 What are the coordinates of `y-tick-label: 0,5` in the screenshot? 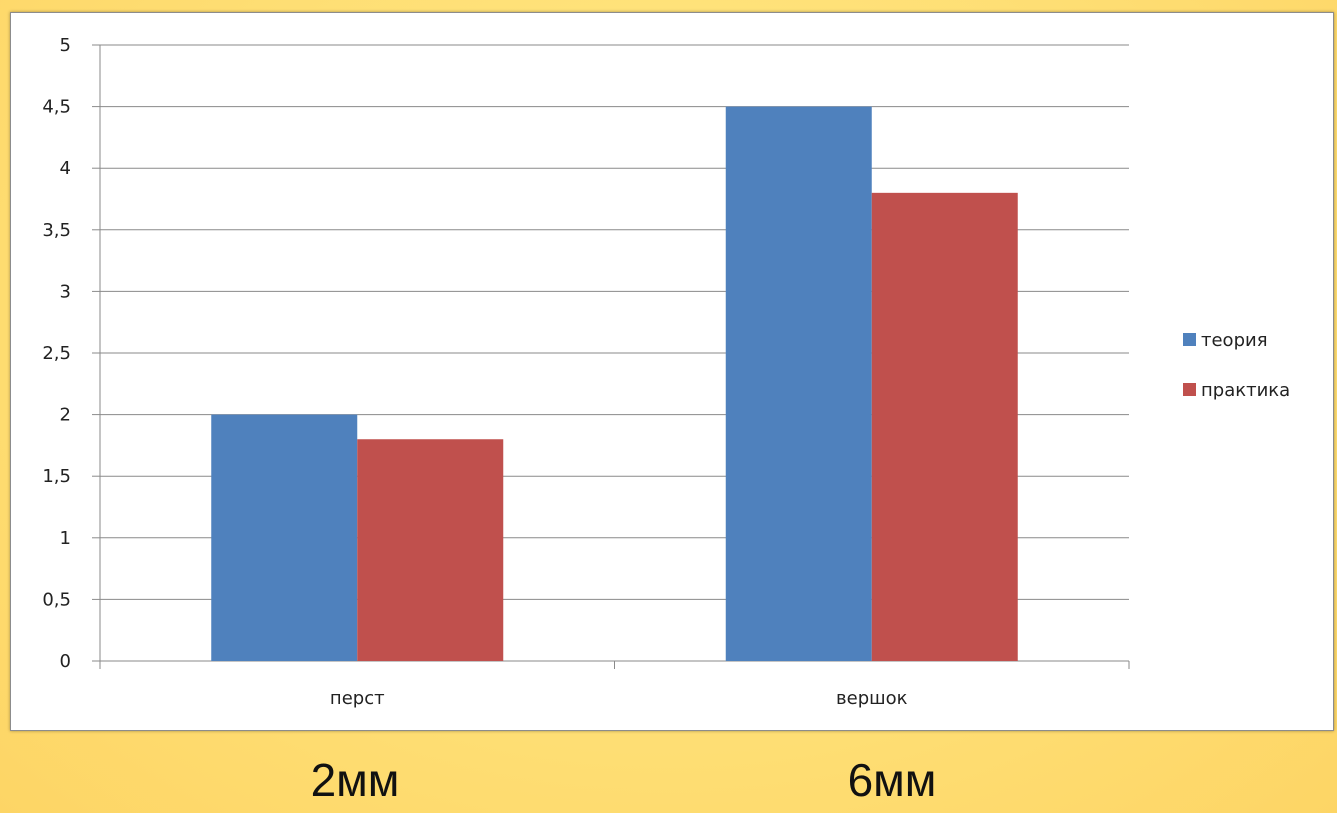 It's located at (56, 599).